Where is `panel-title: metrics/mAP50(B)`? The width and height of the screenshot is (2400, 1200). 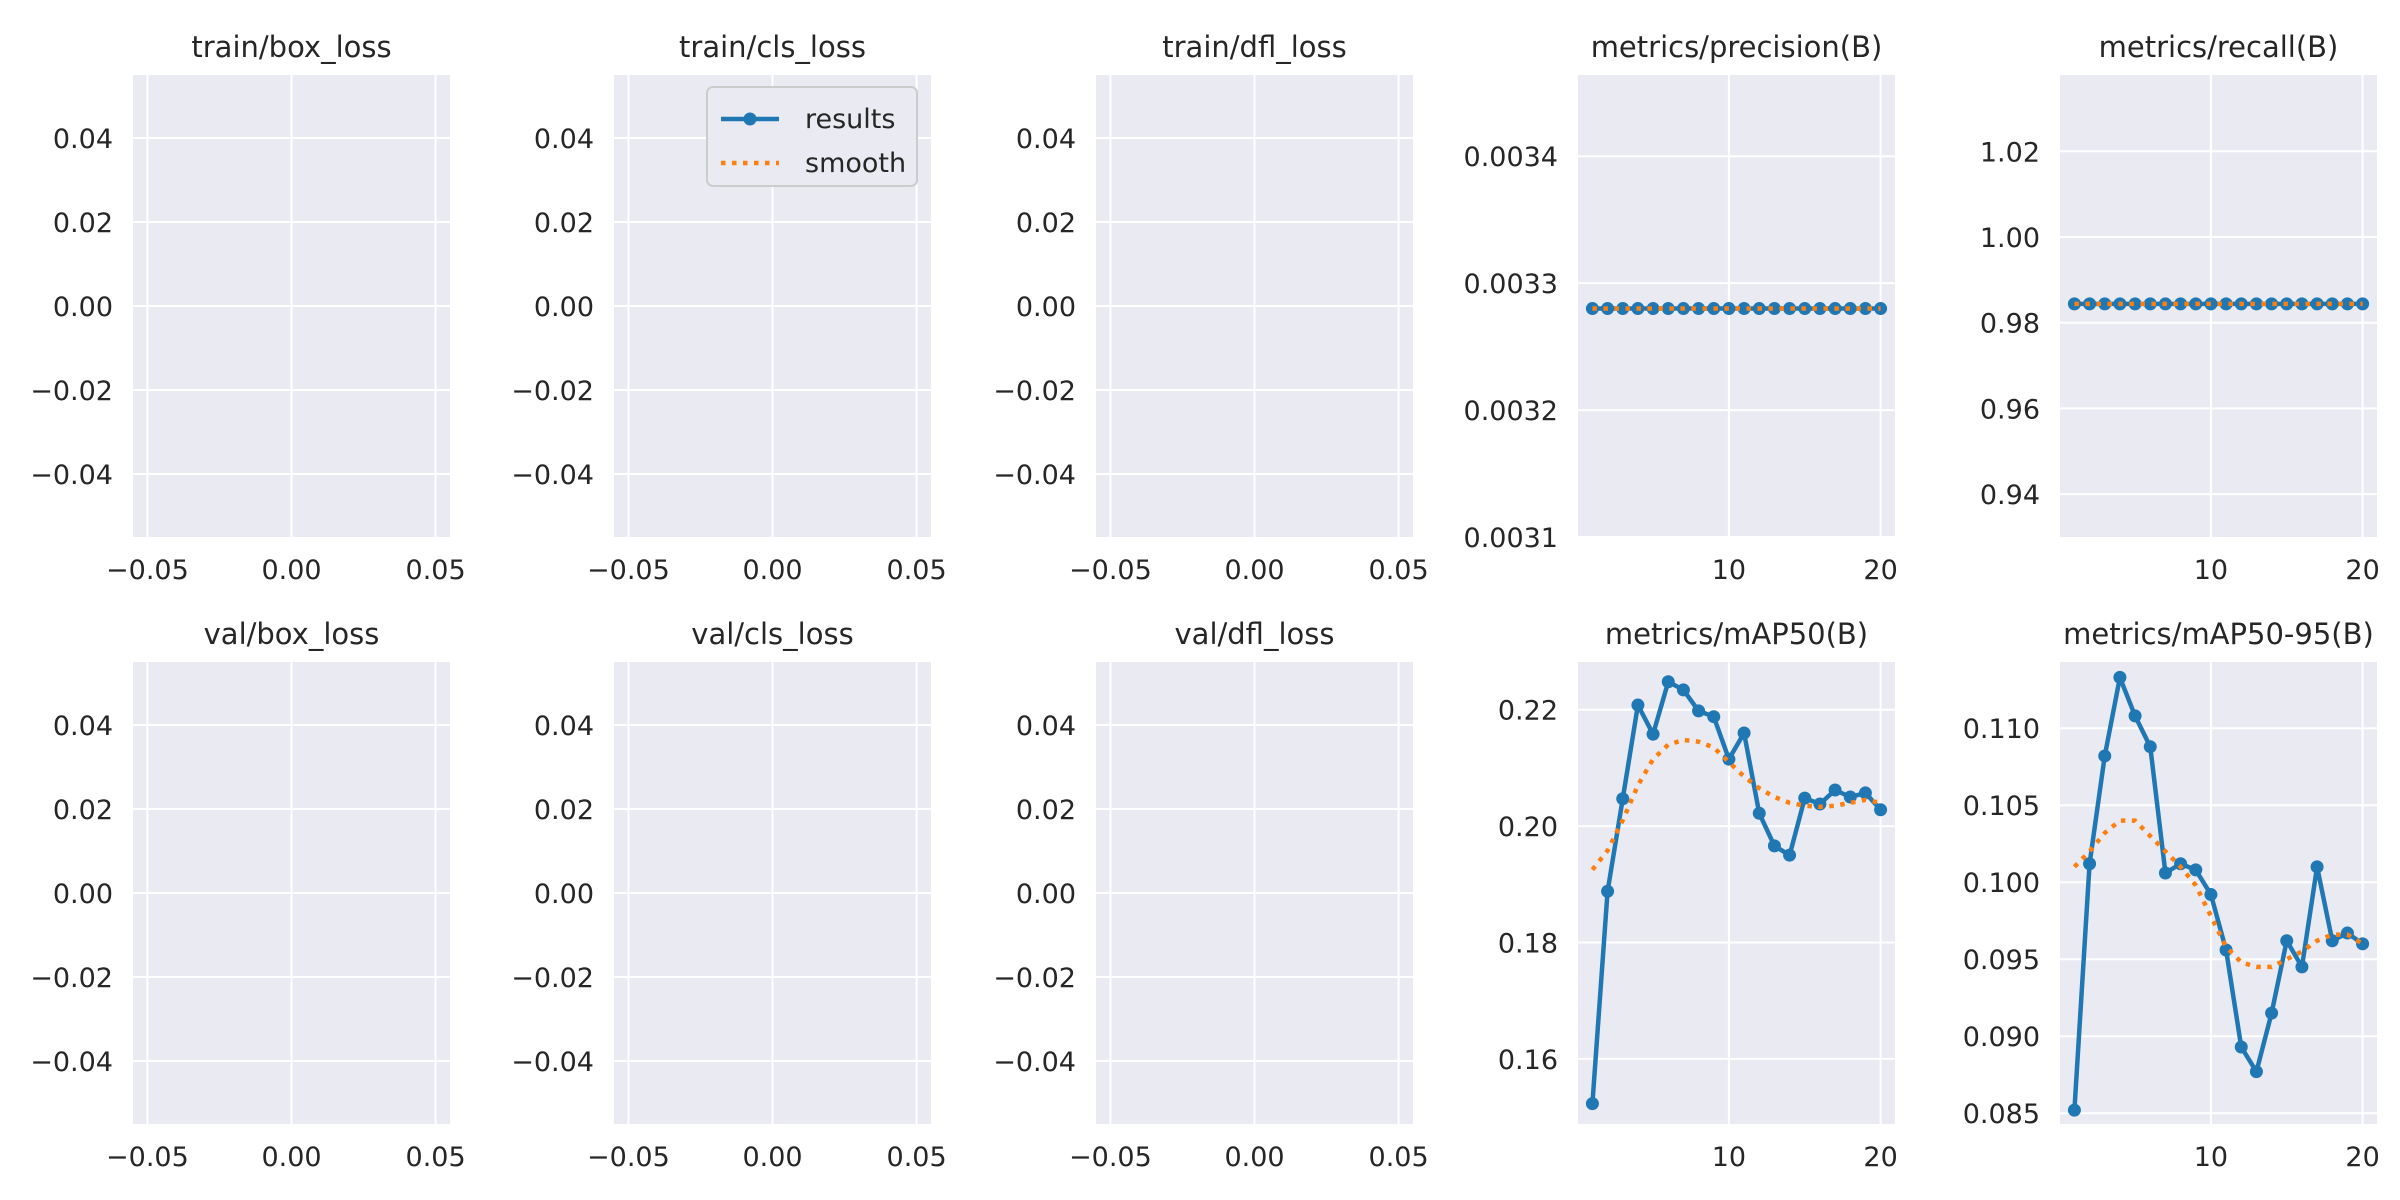
panel-title: metrics/mAP50(B) is located at coordinates (1736, 634).